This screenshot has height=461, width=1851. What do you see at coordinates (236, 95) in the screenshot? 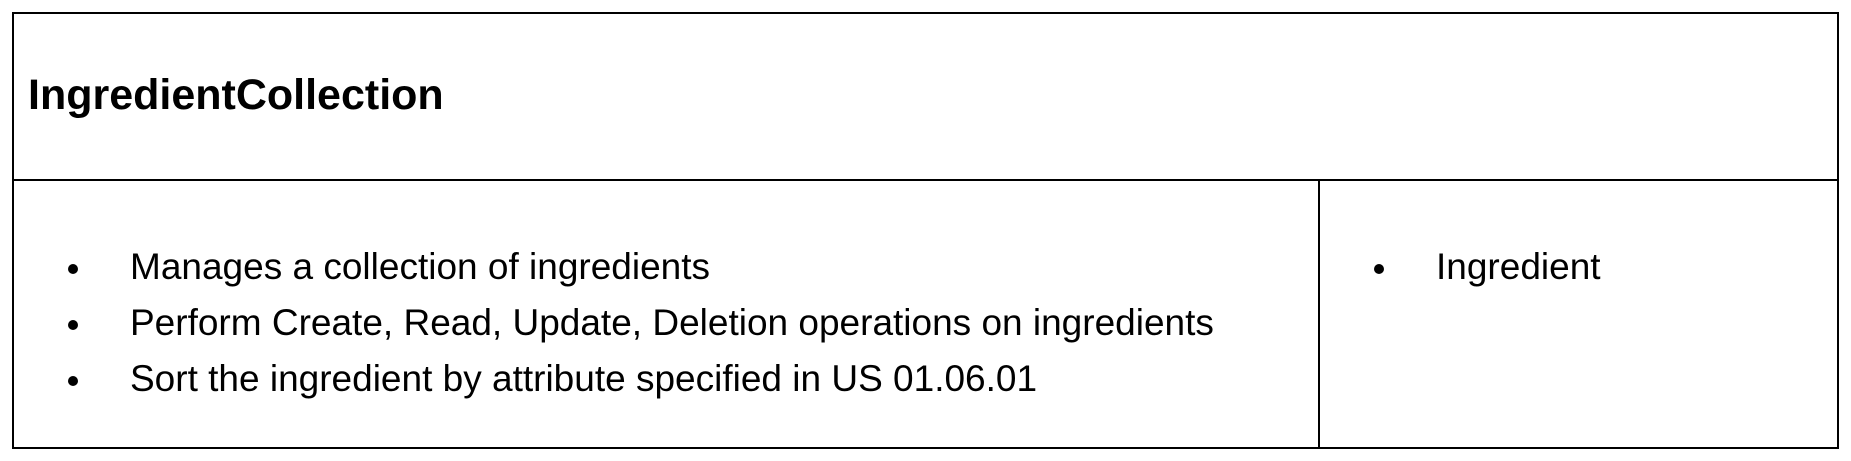
I see `class-name-title: IngredientCollection` at bounding box center [236, 95].